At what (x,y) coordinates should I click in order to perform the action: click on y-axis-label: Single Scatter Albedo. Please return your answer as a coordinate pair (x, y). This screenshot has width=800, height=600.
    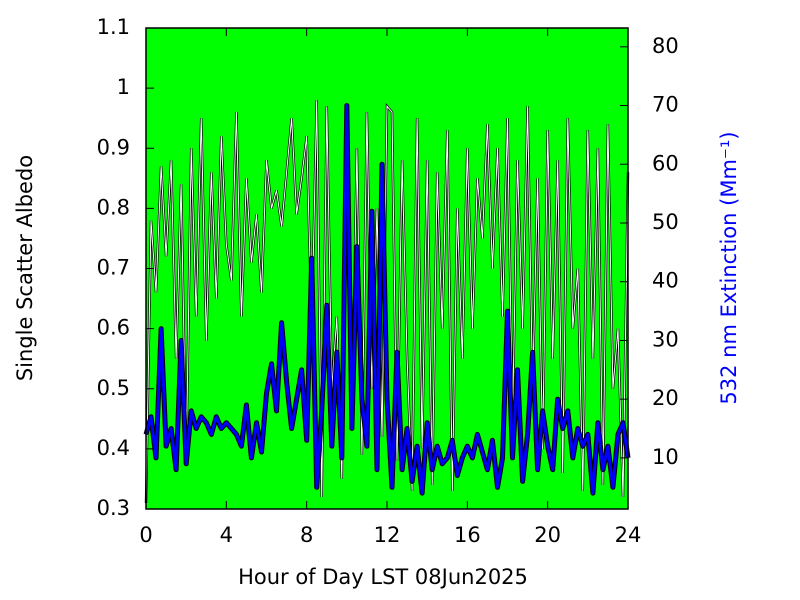
    Looking at the image, I should click on (25, 268).